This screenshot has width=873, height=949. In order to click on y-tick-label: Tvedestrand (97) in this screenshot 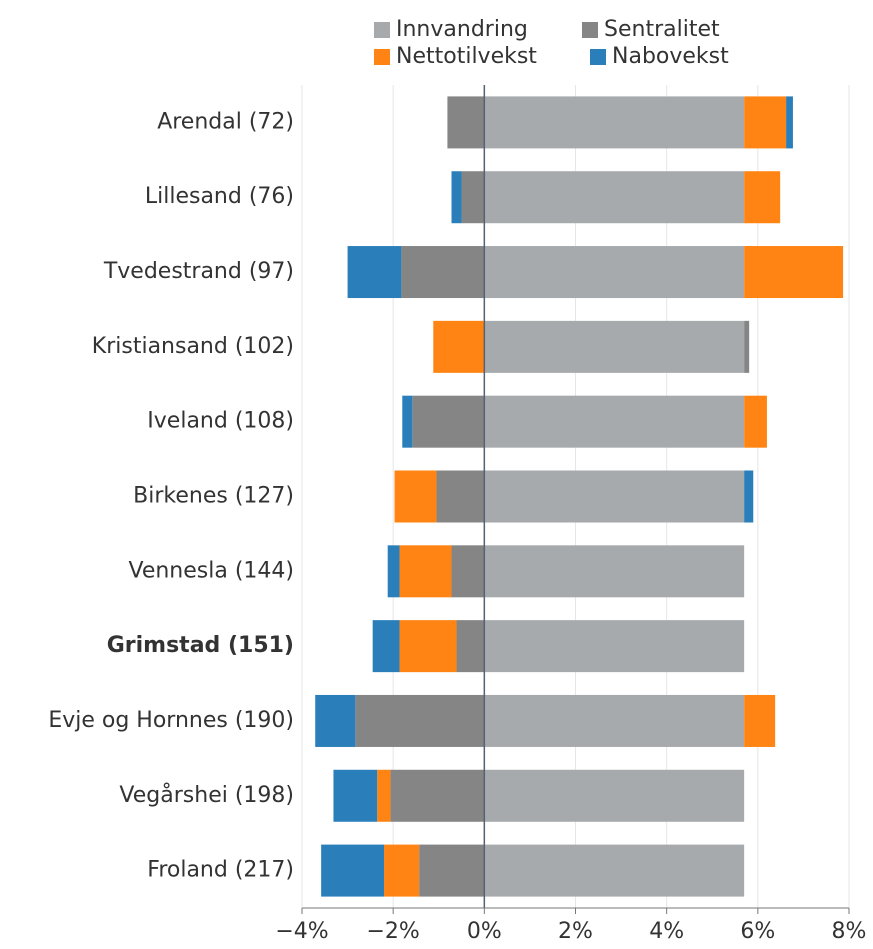, I will do `click(198, 271)`.